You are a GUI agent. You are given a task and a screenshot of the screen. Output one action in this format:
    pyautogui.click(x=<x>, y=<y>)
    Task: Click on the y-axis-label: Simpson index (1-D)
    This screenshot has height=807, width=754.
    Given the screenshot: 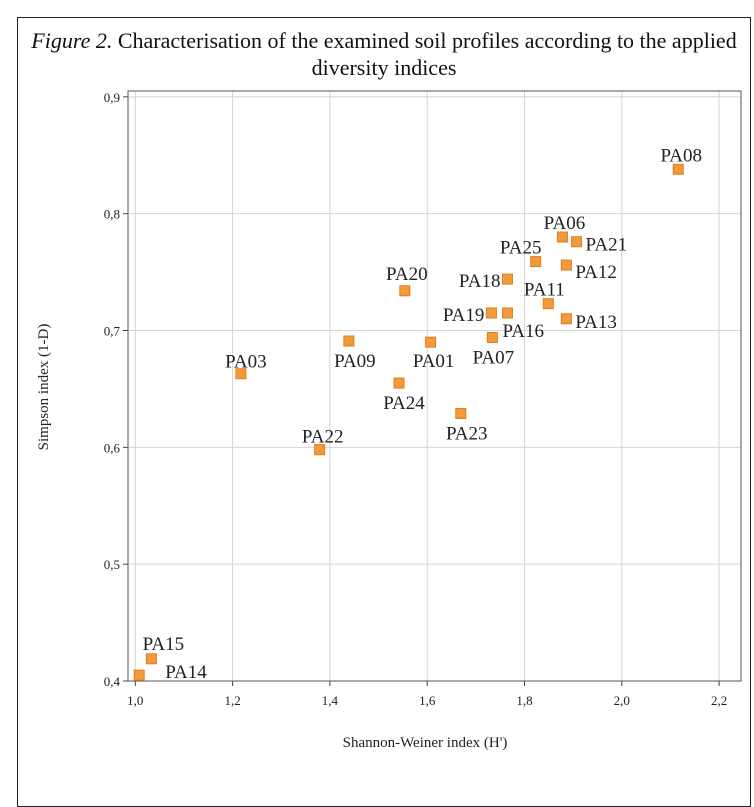 What is the action you would take?
    pyautogui.click(x=44, y=387)
    